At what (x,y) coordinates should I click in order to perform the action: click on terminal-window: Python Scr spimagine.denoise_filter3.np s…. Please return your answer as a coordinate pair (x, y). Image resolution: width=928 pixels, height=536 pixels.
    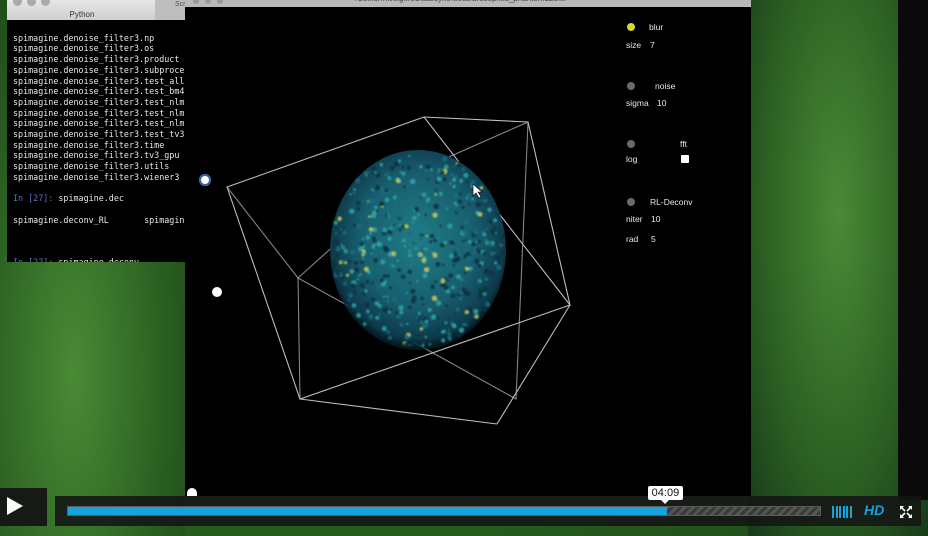
    Looking at the image, I should click on (96, 131).